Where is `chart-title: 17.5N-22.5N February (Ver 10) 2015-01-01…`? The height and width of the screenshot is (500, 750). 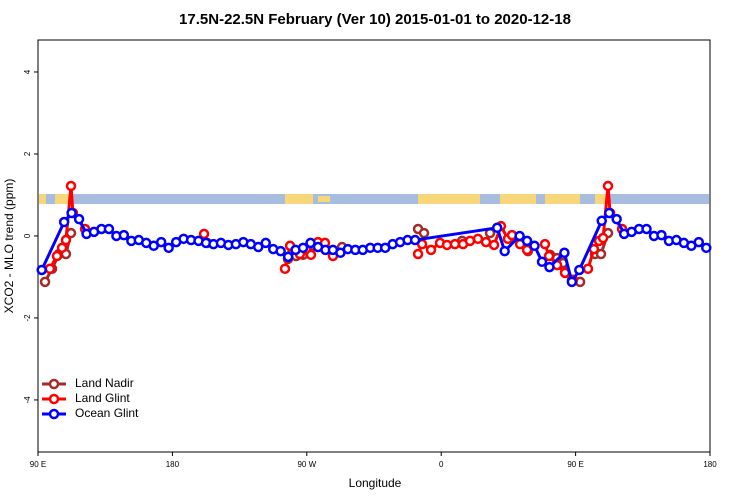
chart-title: 17.5N-22.5N February (Ver 10) 2015-01-01… is located at coordinates (375, 19).